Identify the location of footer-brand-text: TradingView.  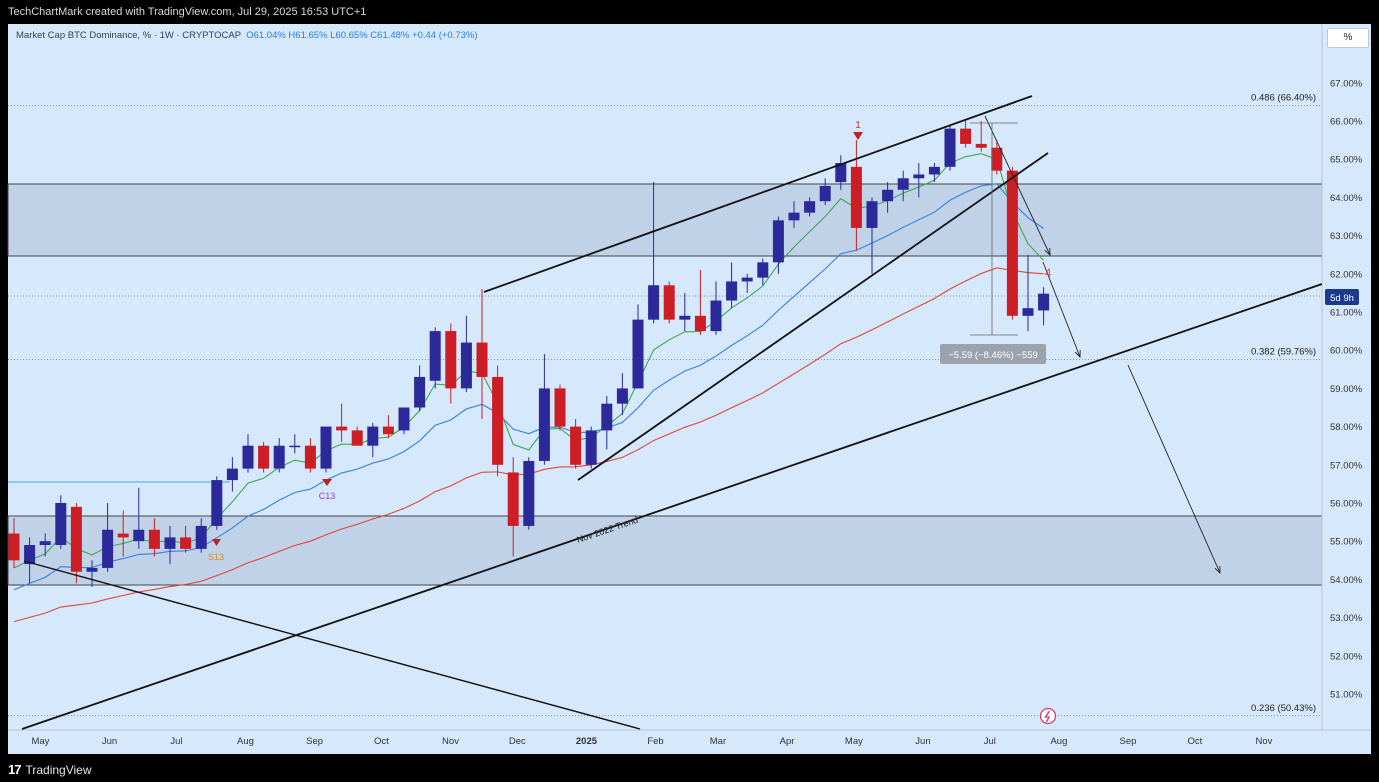
(58, 769).